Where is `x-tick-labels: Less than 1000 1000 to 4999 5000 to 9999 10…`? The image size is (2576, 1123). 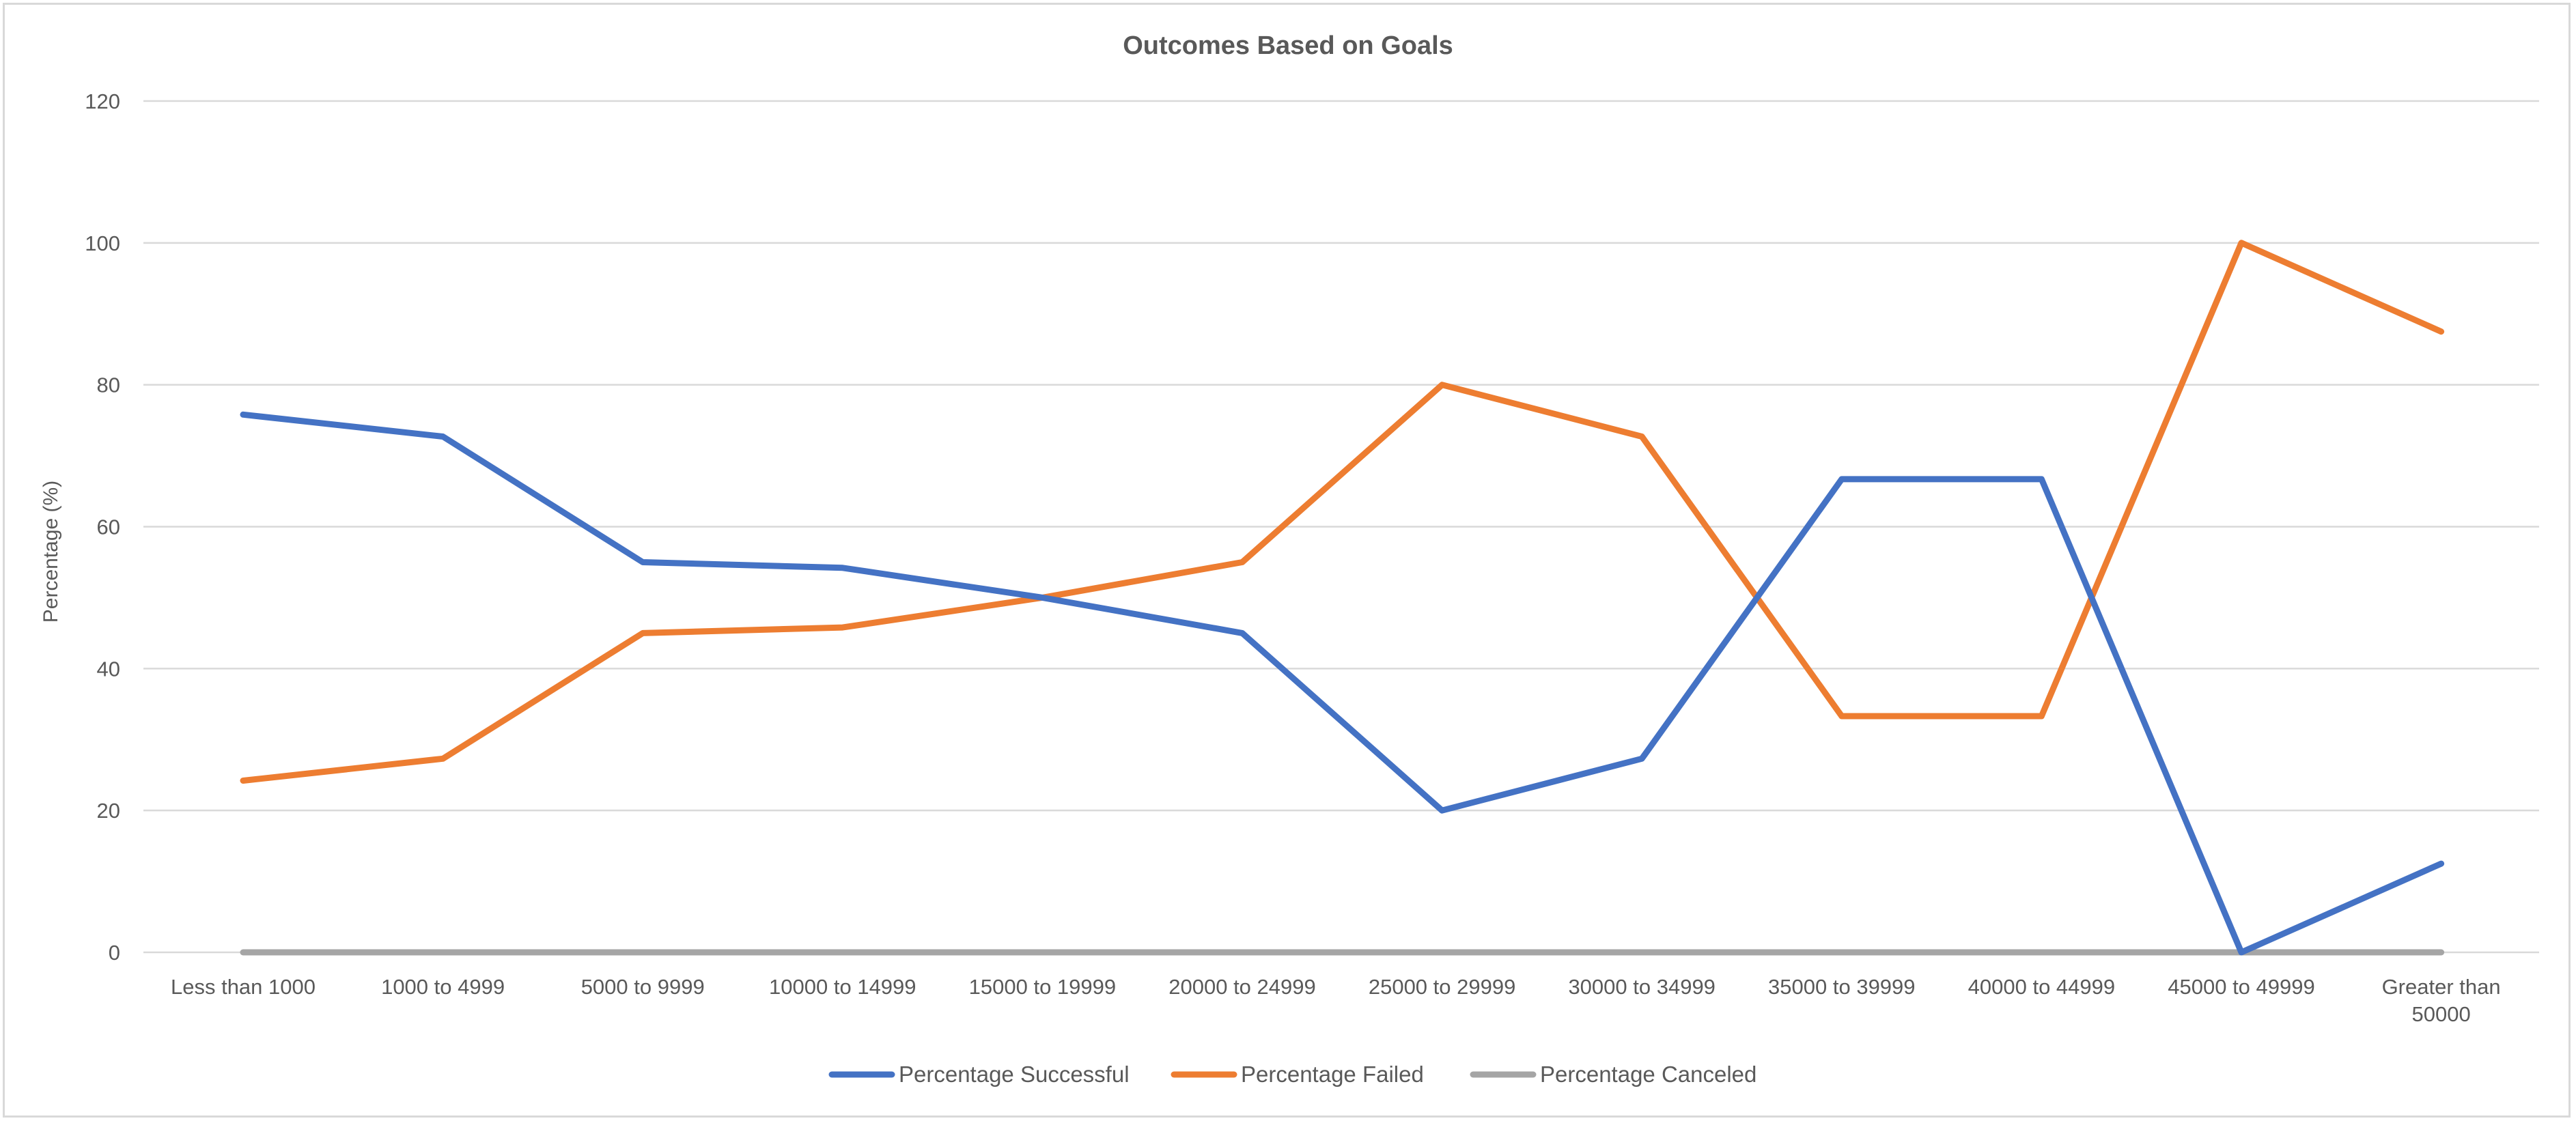 x-tick-labels: Less than 1000 1000 to 4999 5000 to 9999 10… is located at coordinates (1336, 1001).